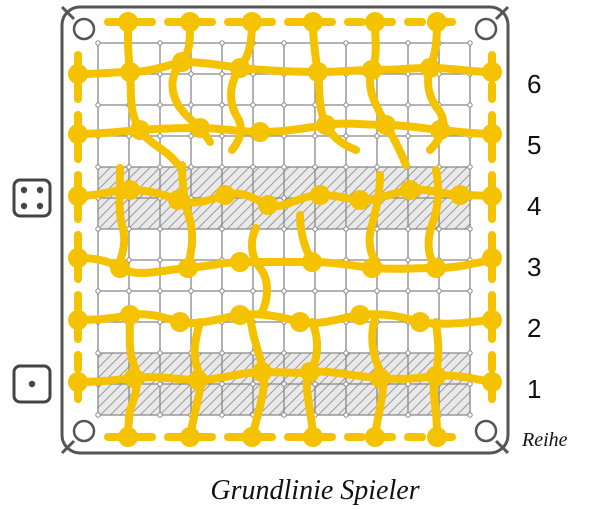 The width and height of the screenshot is (591, 510). What do you see at coordinates (534, 328) in the screenshot?
I see `row-number-2: 2` at bounding box center [534, 328].